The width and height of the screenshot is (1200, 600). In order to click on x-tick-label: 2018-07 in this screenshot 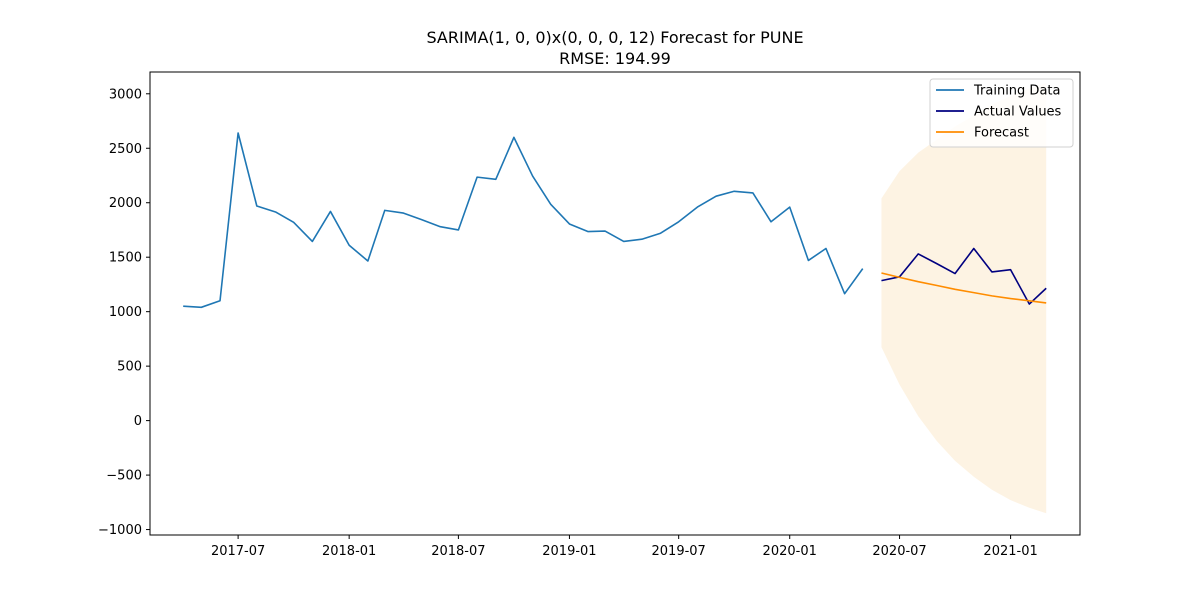, I will do `click(458, 551)`.